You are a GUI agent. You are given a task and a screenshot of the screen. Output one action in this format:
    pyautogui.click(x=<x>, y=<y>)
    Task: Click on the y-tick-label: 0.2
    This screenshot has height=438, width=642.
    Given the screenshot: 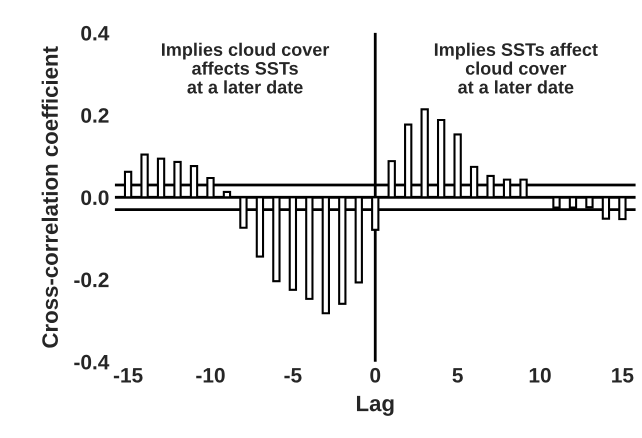 What is the action you would take?
    pyautogui.click(x=95, y=115)
    